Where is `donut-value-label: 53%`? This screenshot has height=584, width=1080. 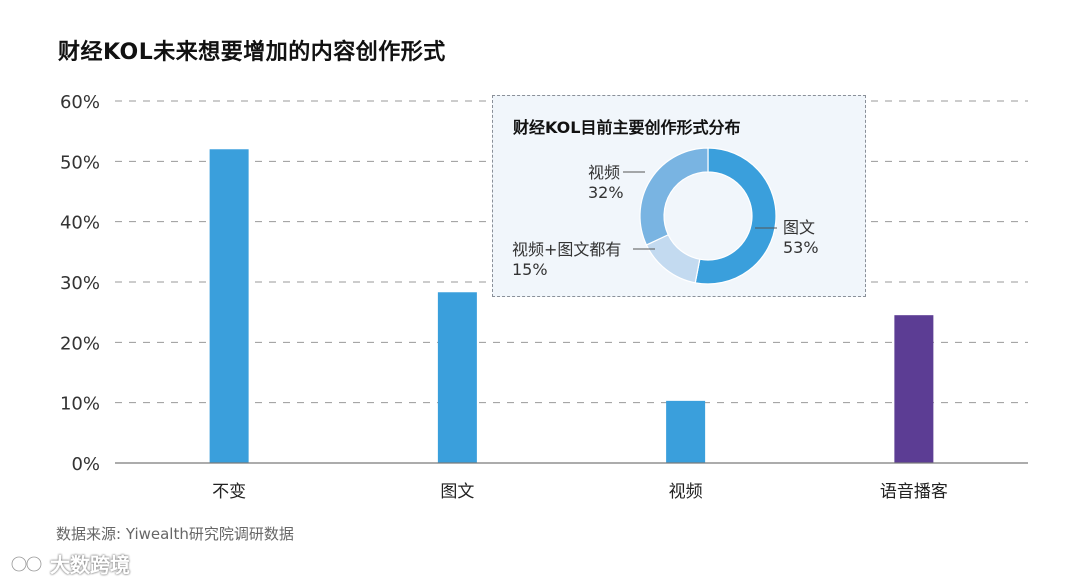 donut-value-label: 53% is located at coordinates (801, 247).